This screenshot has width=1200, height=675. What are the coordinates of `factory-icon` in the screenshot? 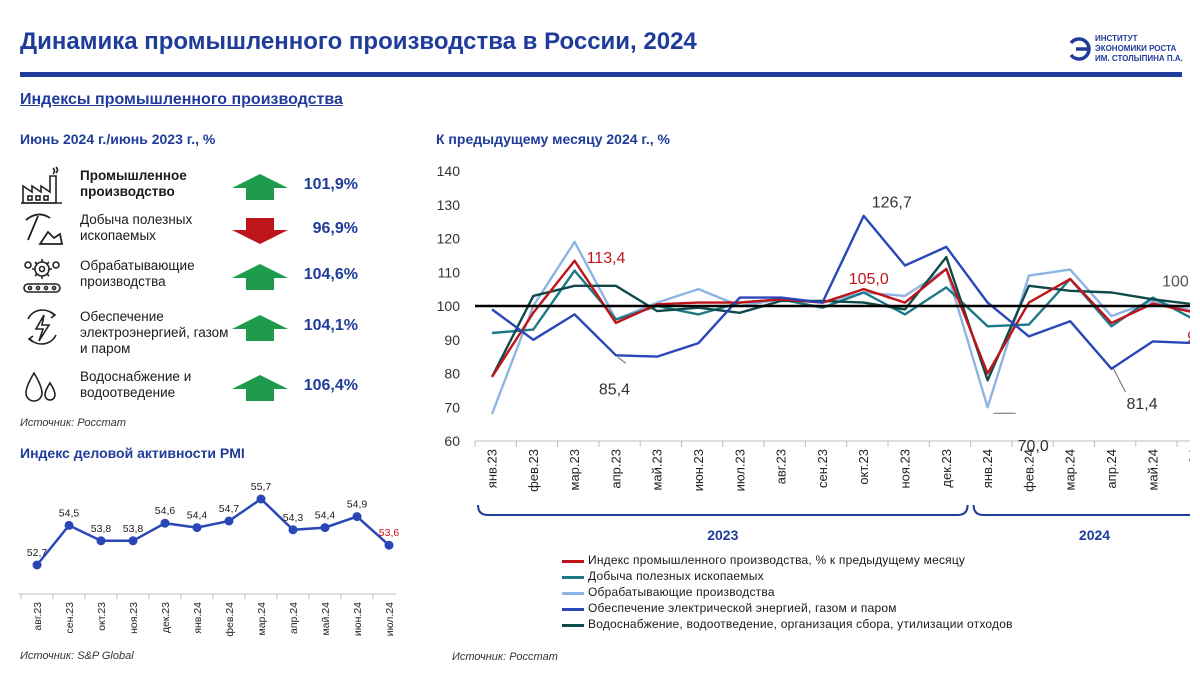 It's located at (41, 185).